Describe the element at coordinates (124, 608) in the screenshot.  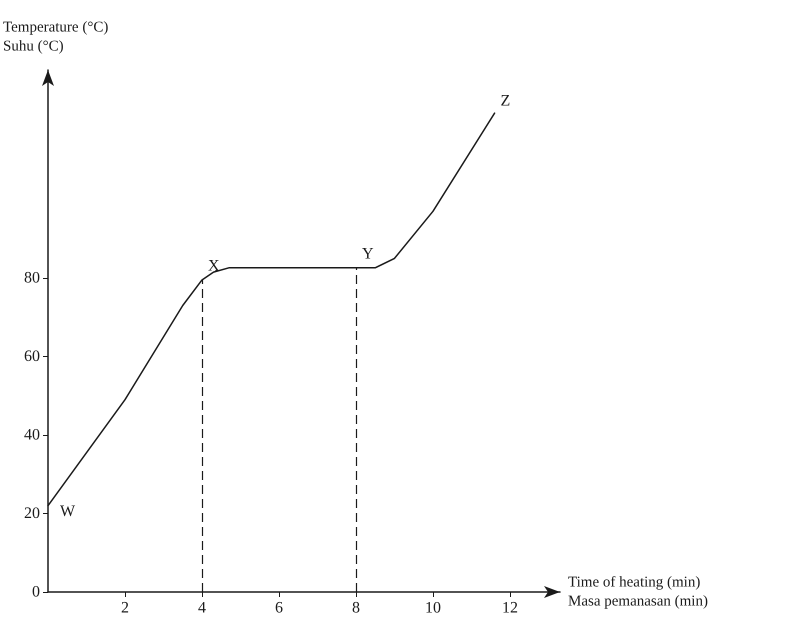
I see `x-tick-label: 2` at that location.